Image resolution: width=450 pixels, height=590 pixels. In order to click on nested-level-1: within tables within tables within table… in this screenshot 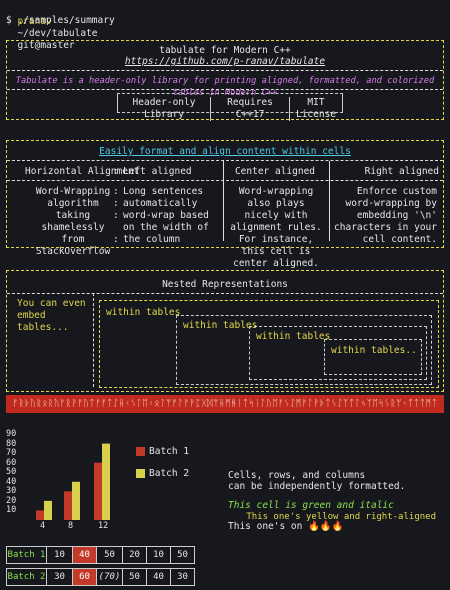, I will do `click(269, 344)`.